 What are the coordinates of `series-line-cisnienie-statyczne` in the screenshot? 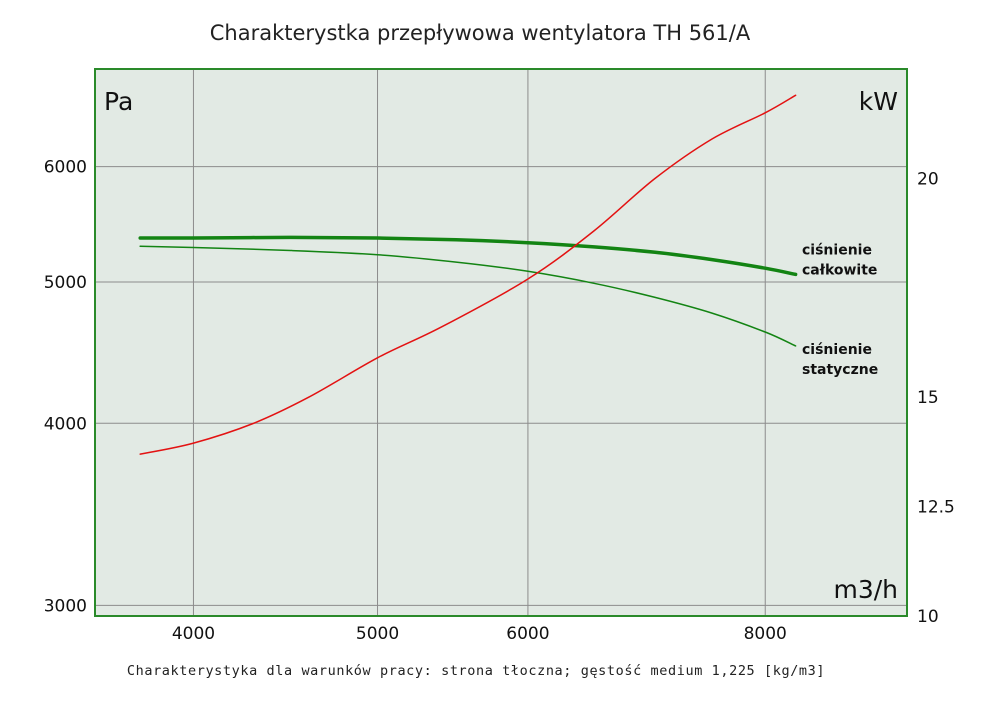 It's located at (468, 296).